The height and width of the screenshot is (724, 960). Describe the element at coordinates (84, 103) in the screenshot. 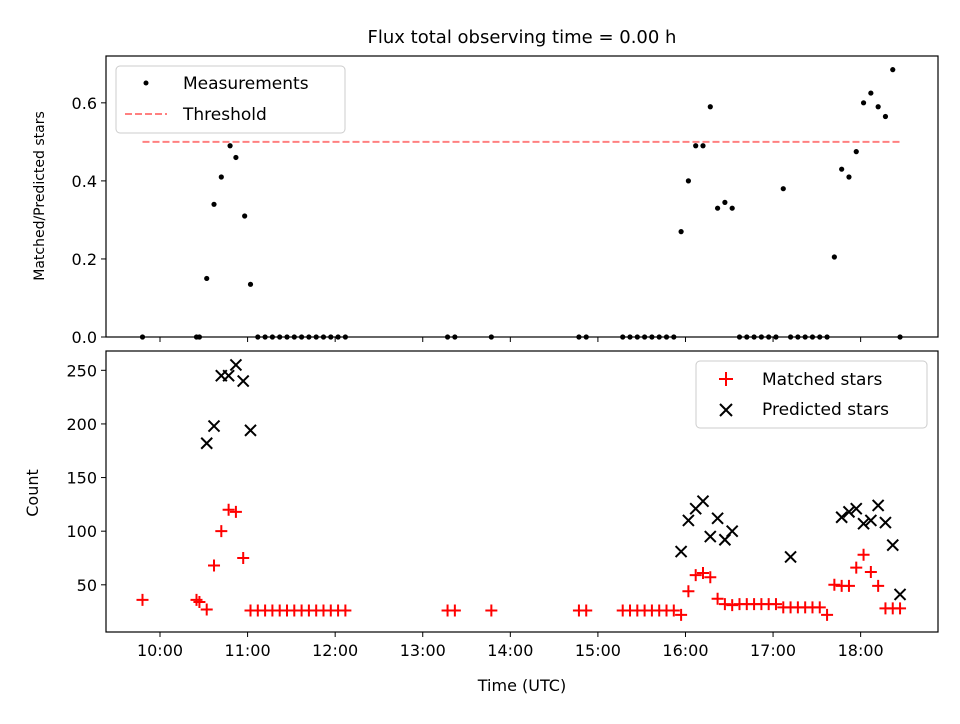

I see `top-y-tick-label: 0.6` at that location.